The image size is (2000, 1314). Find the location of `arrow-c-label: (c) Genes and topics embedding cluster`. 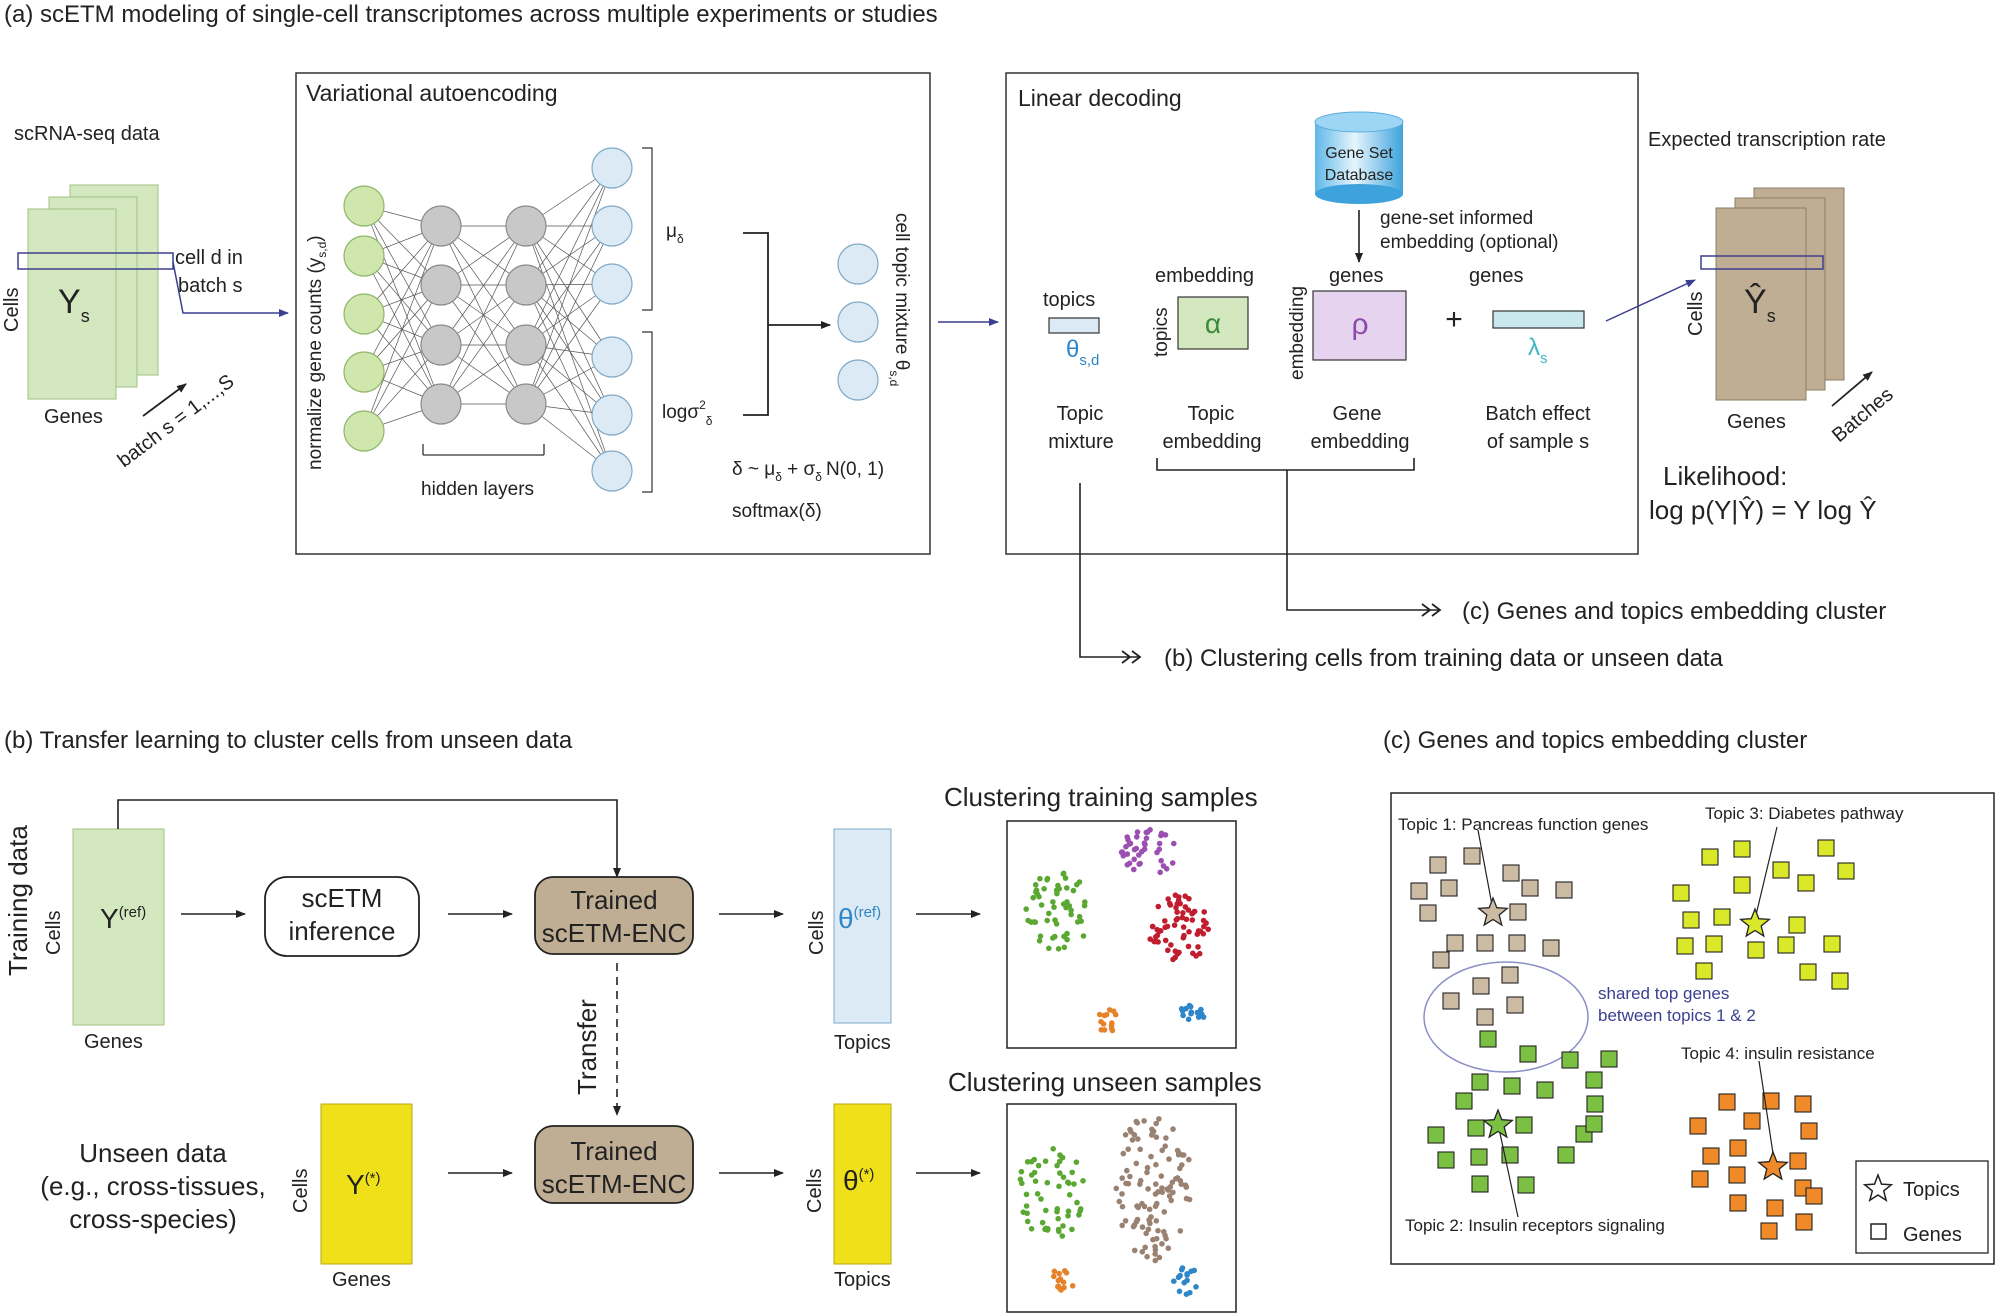

arrow-c-label: (c) Genes and topics embedding cluster is located at coordinates (1674, 611).